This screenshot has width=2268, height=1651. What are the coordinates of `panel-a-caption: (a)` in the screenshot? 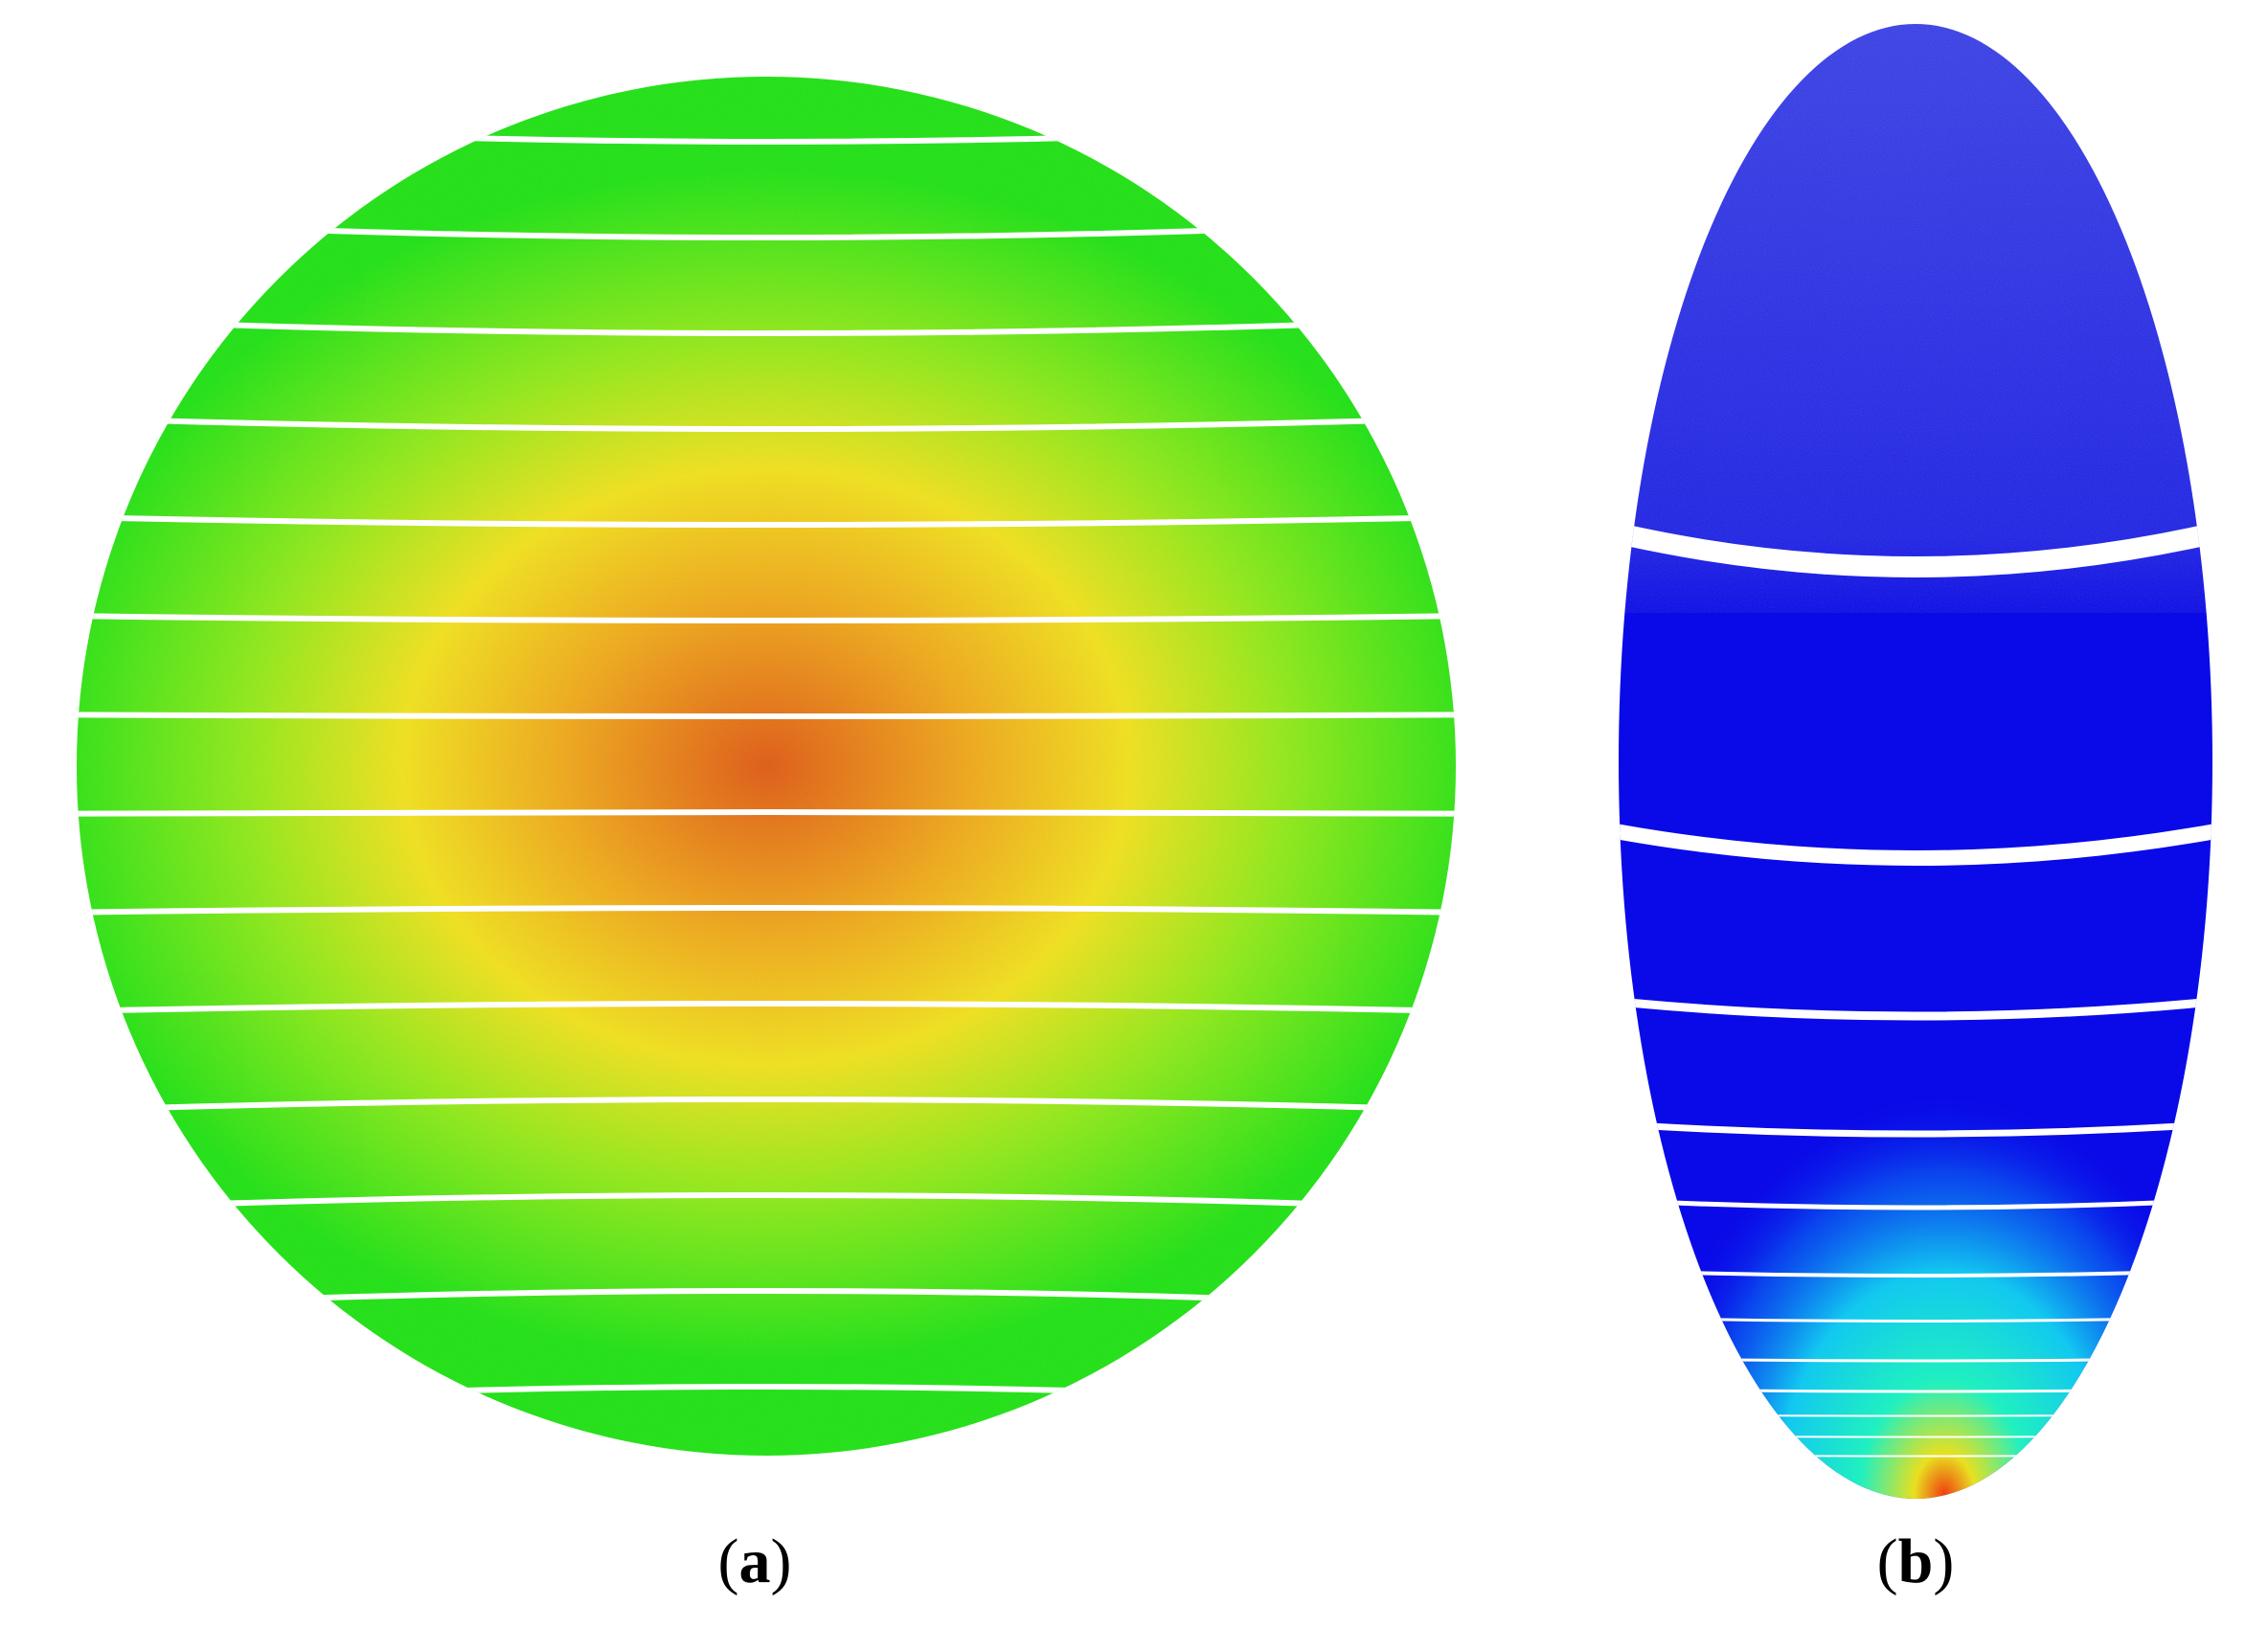 It's located at (755, 1562).